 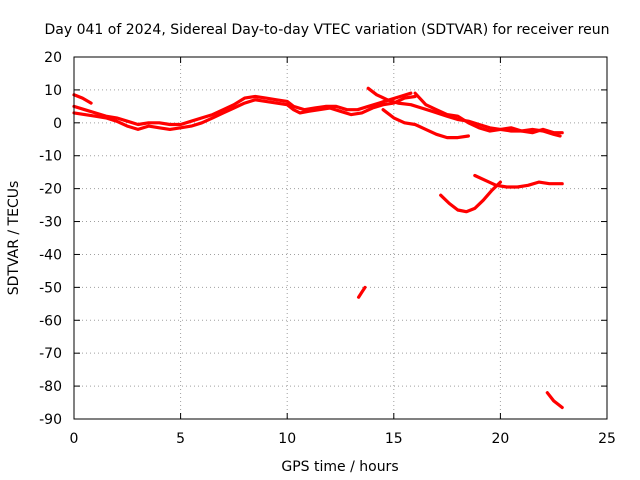 I want to click on y-tick-label: 0, so click(x=57, y=124).